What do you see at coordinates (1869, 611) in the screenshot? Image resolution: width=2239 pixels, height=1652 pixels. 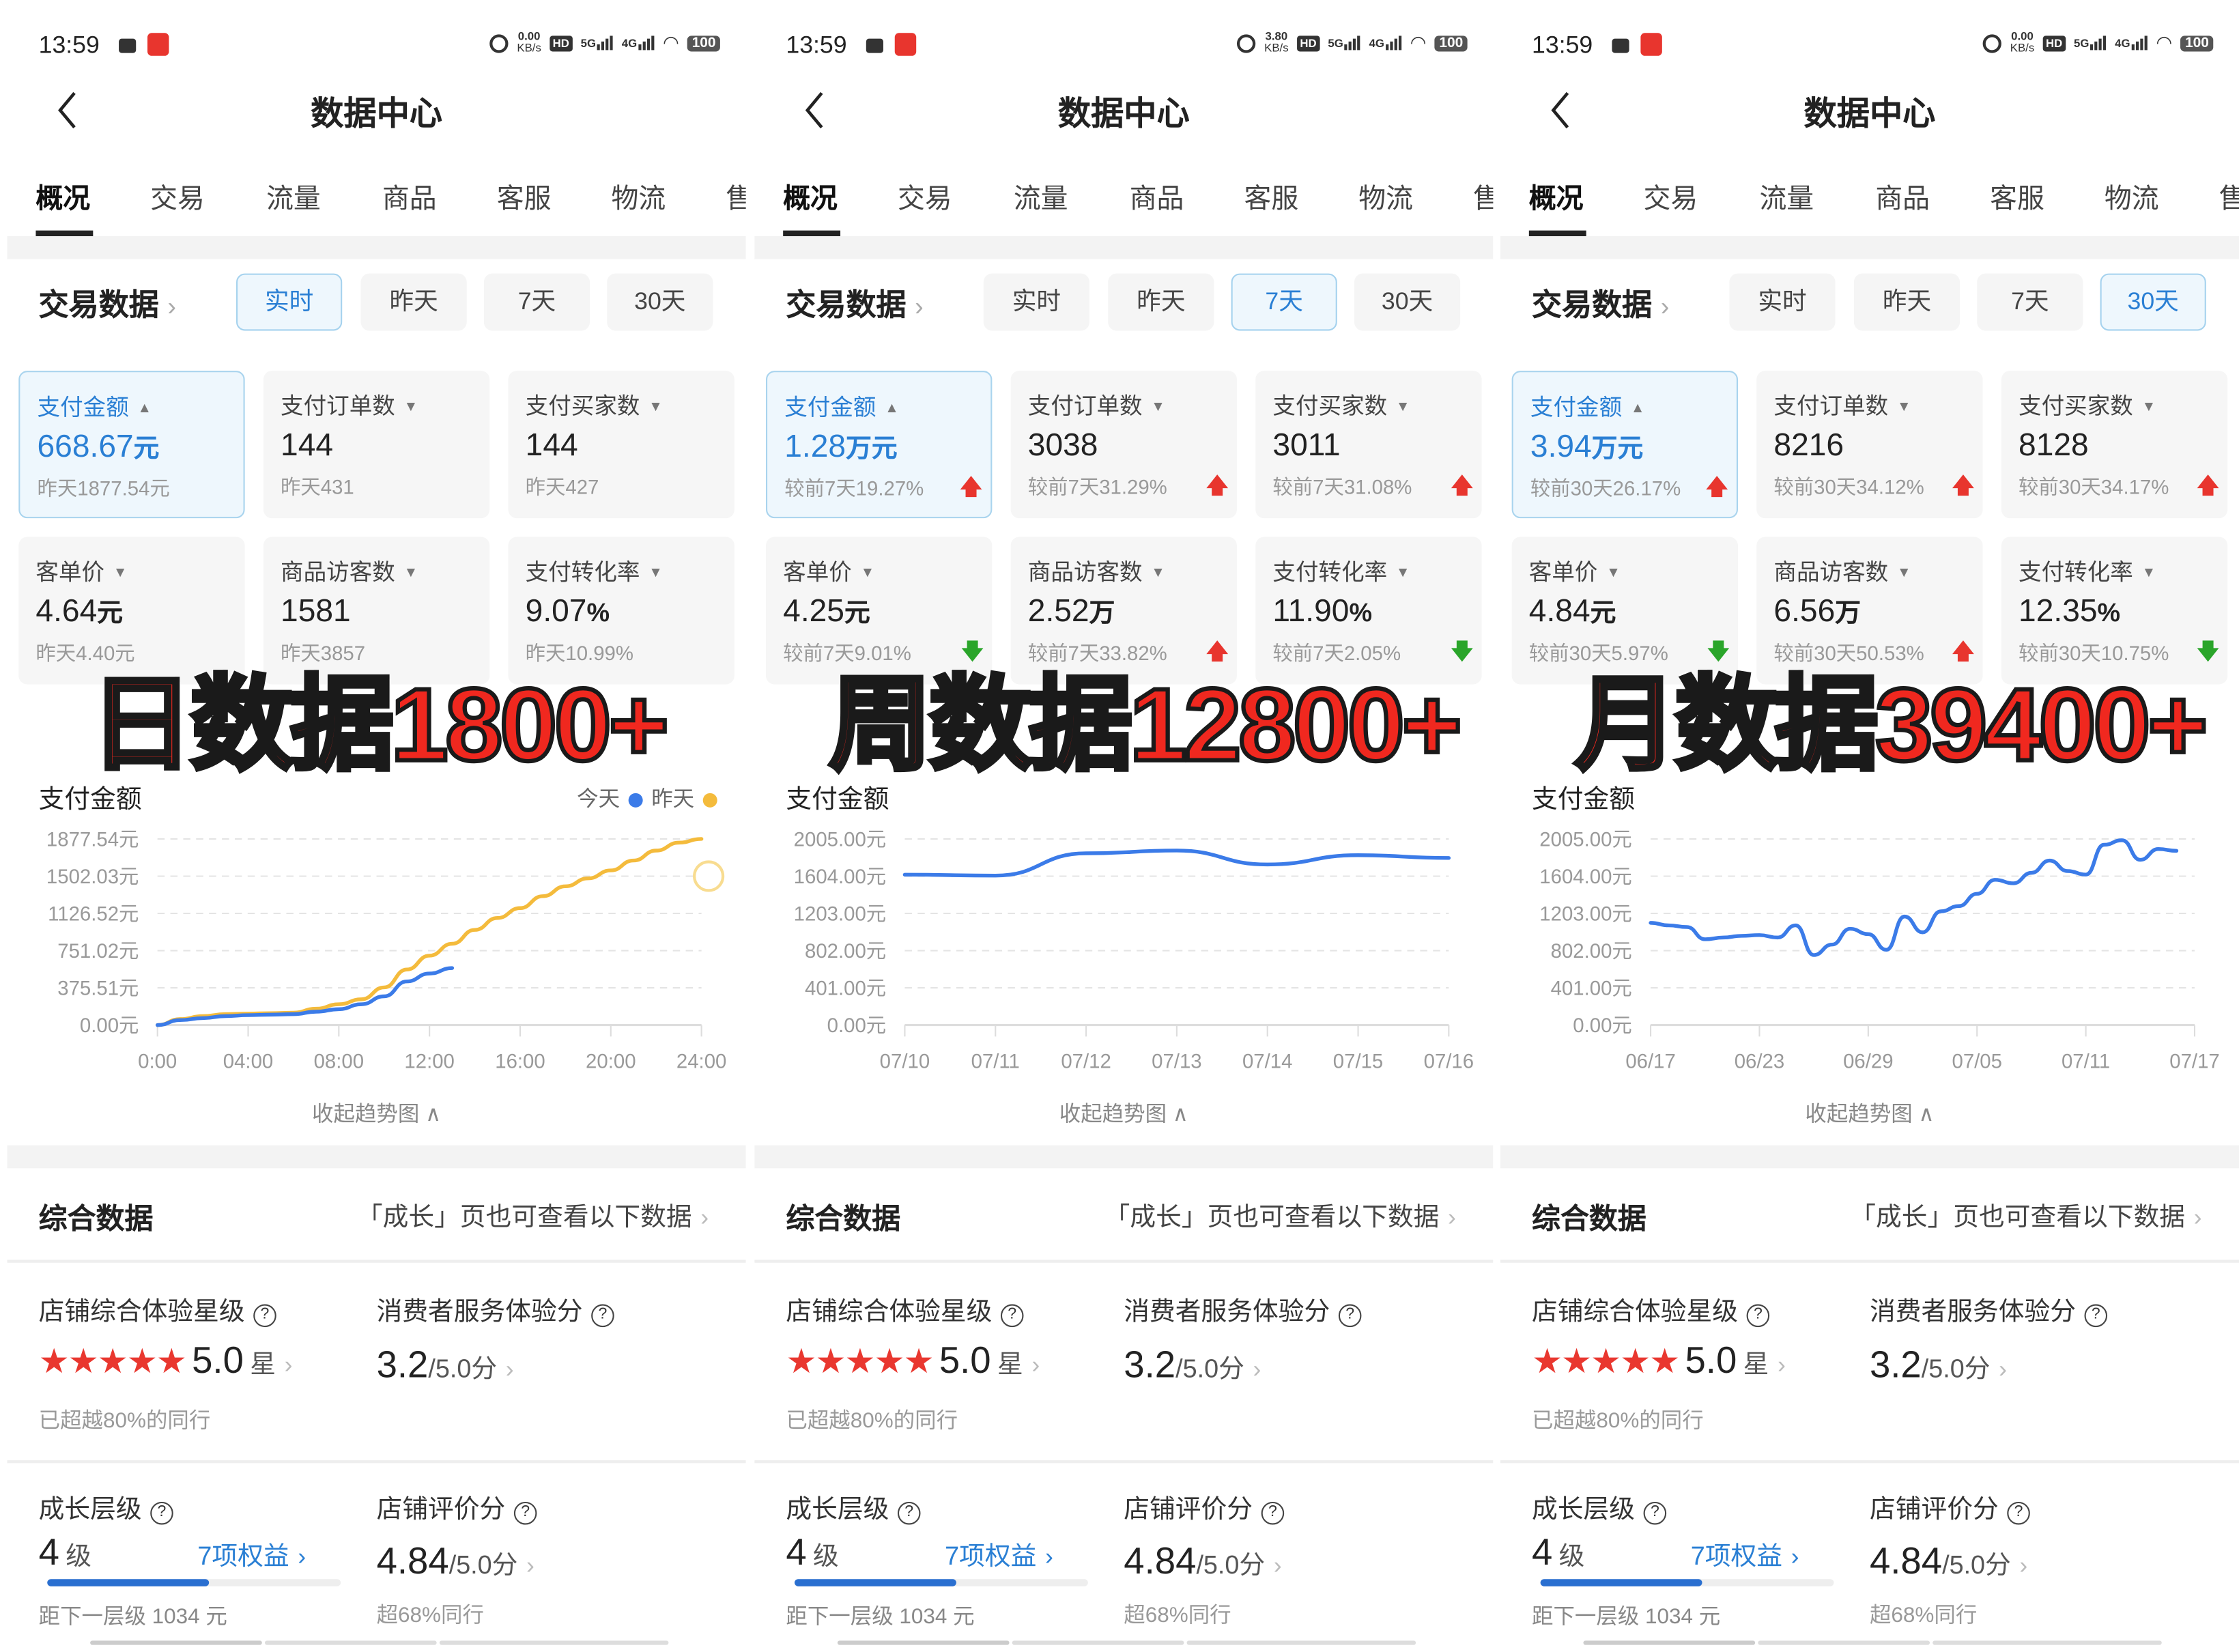 I see `metric-card: 商品访客数 ▼ 6.56万 较前30天50.53% 🡅` at bounding box center [1869, 611].